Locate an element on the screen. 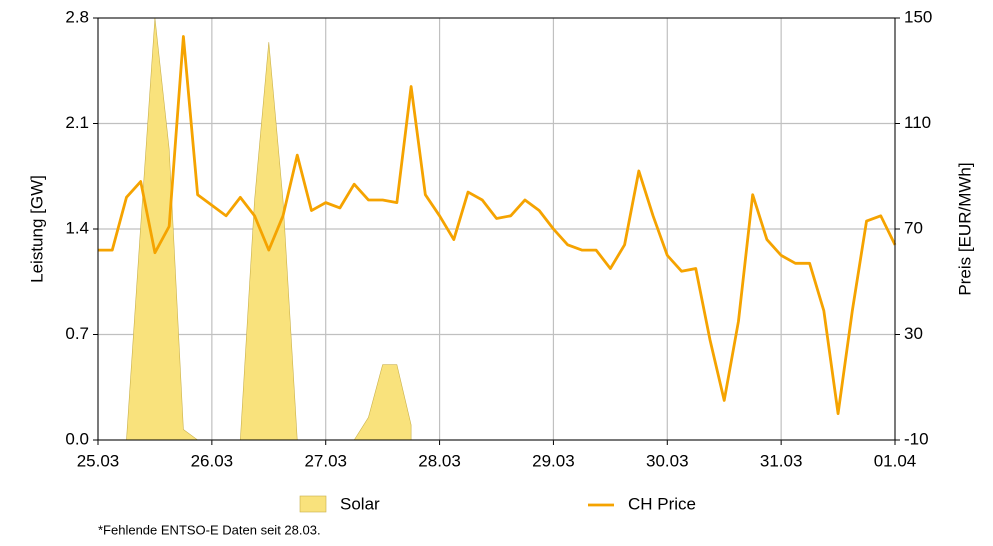 Image resolution: width=993 pixels, height=546 pixels. x-tick-label: 28.03 is located at coordinates (439, 460).